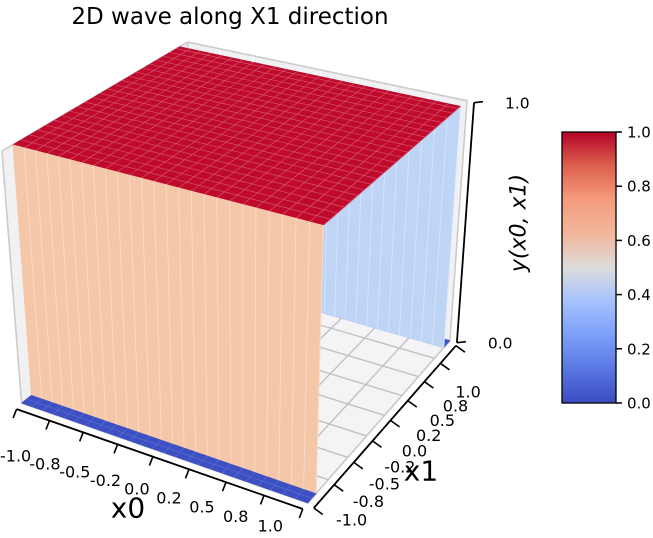 This screenshot has height=538, width=653. I want to click on x1-tick-label: -1.0, so click(351, 520).